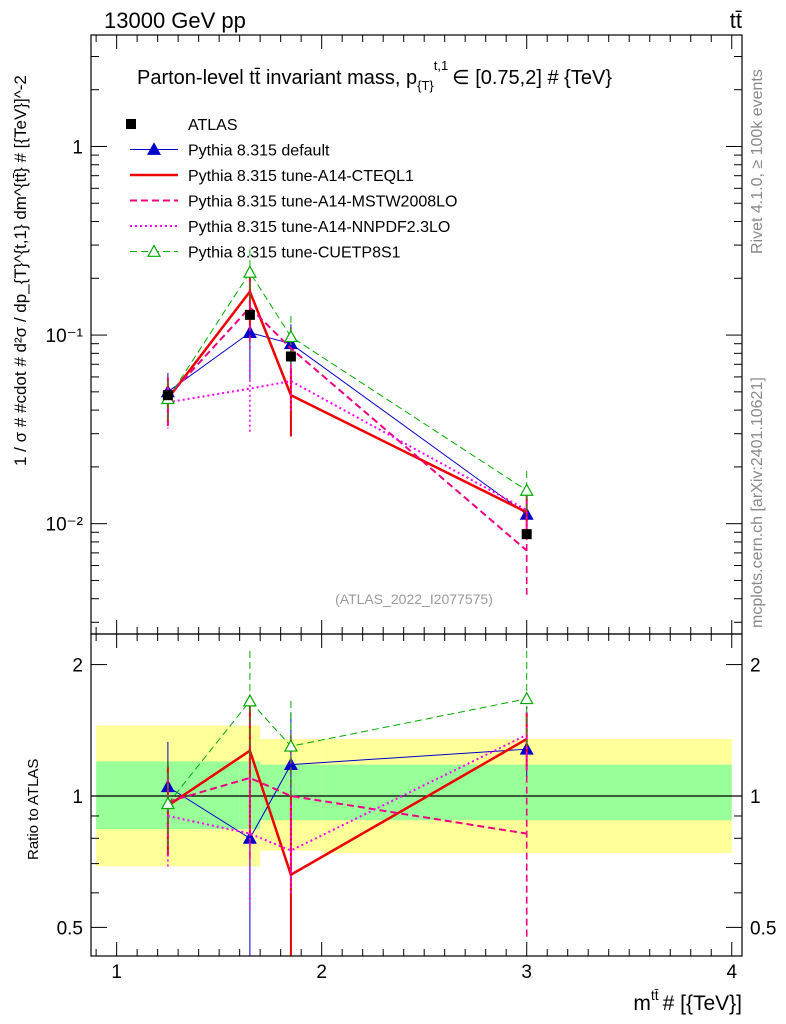 This screenshot has width=786, height=1024. Describe the element at coordinates (757, 502) in the screenshot. I see `source-label: mcplots.cern.ch [arXiv:2401.10621]` at that location.